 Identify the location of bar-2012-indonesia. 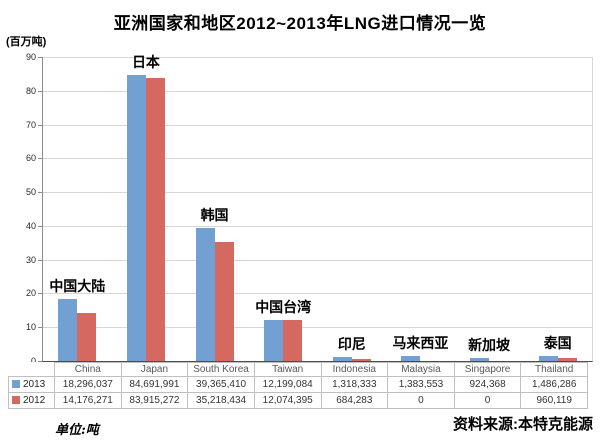
(361, 359).